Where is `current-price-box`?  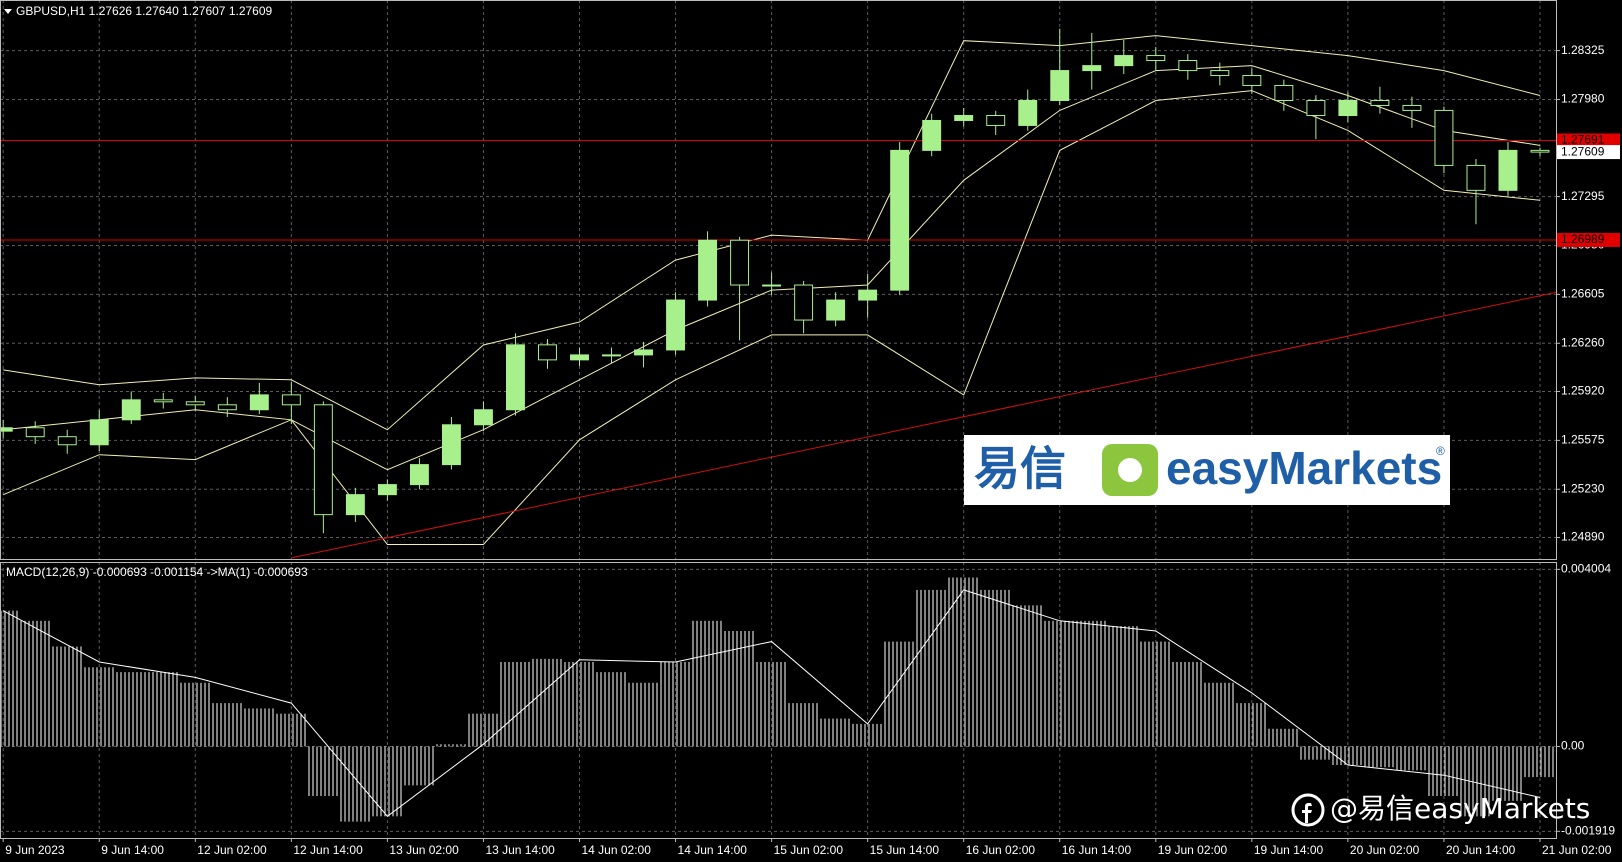
current-price-box is located at coordinates (1588, 152).